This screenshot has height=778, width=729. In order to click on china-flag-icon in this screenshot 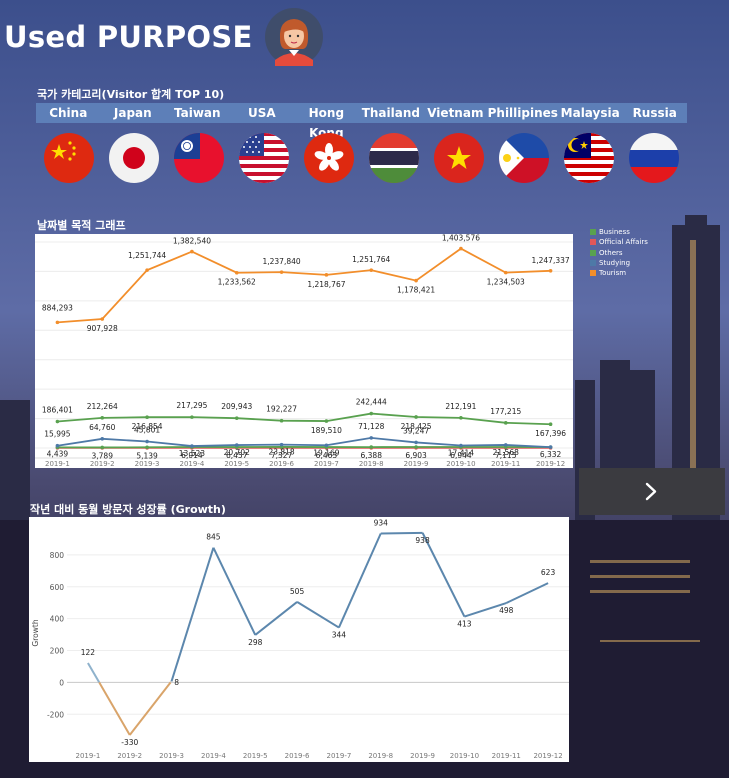, I will do `click(69, 158)`.